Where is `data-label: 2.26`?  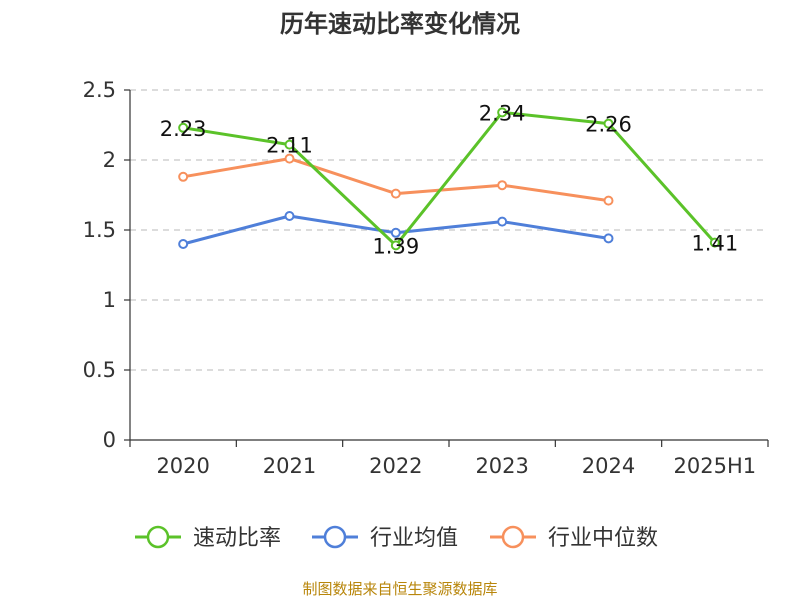 data-label: 2.26 is located at coordinates (608, 125).